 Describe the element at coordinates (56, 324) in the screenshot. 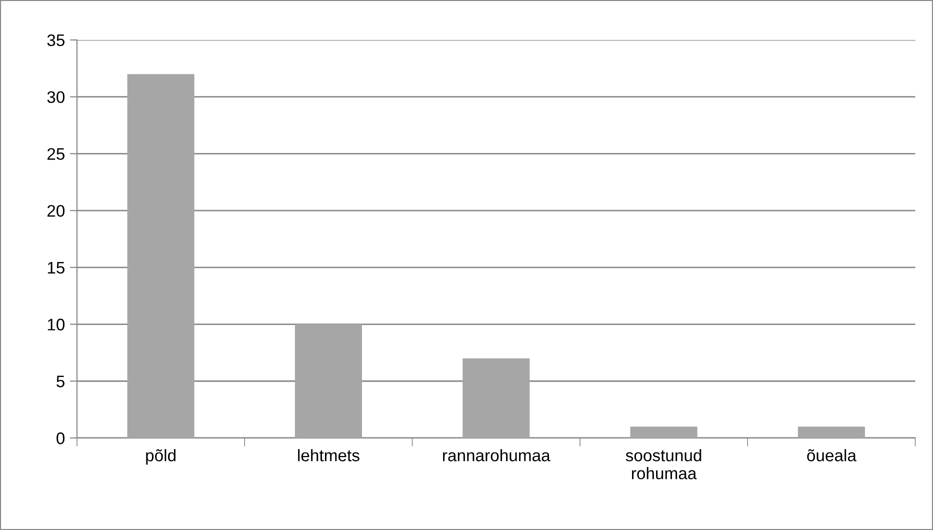

I see `y-tick-label: 10` at that location.